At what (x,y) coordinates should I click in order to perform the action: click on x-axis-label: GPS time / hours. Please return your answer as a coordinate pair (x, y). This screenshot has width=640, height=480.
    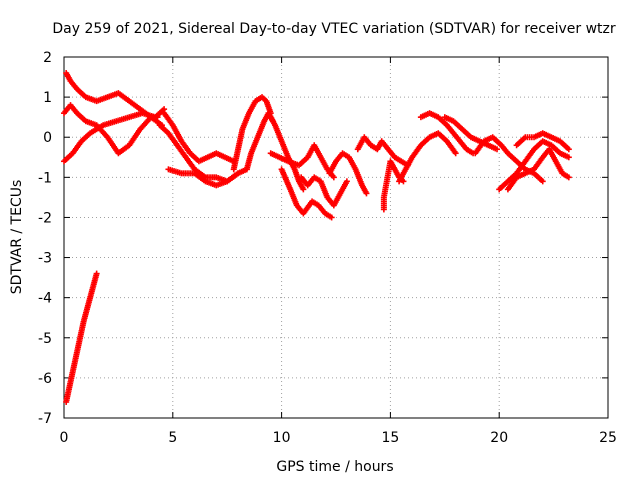
    Looking at the image, I should click on (334, 467).